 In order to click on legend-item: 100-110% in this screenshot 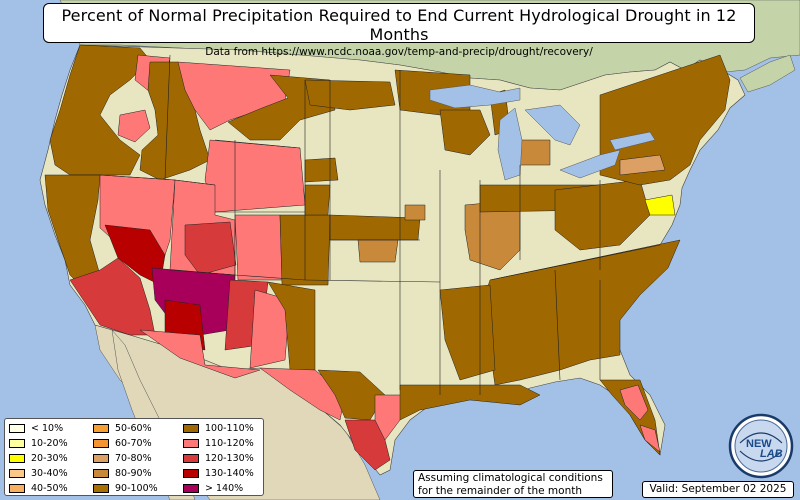, I will do `click(218, 428)`.